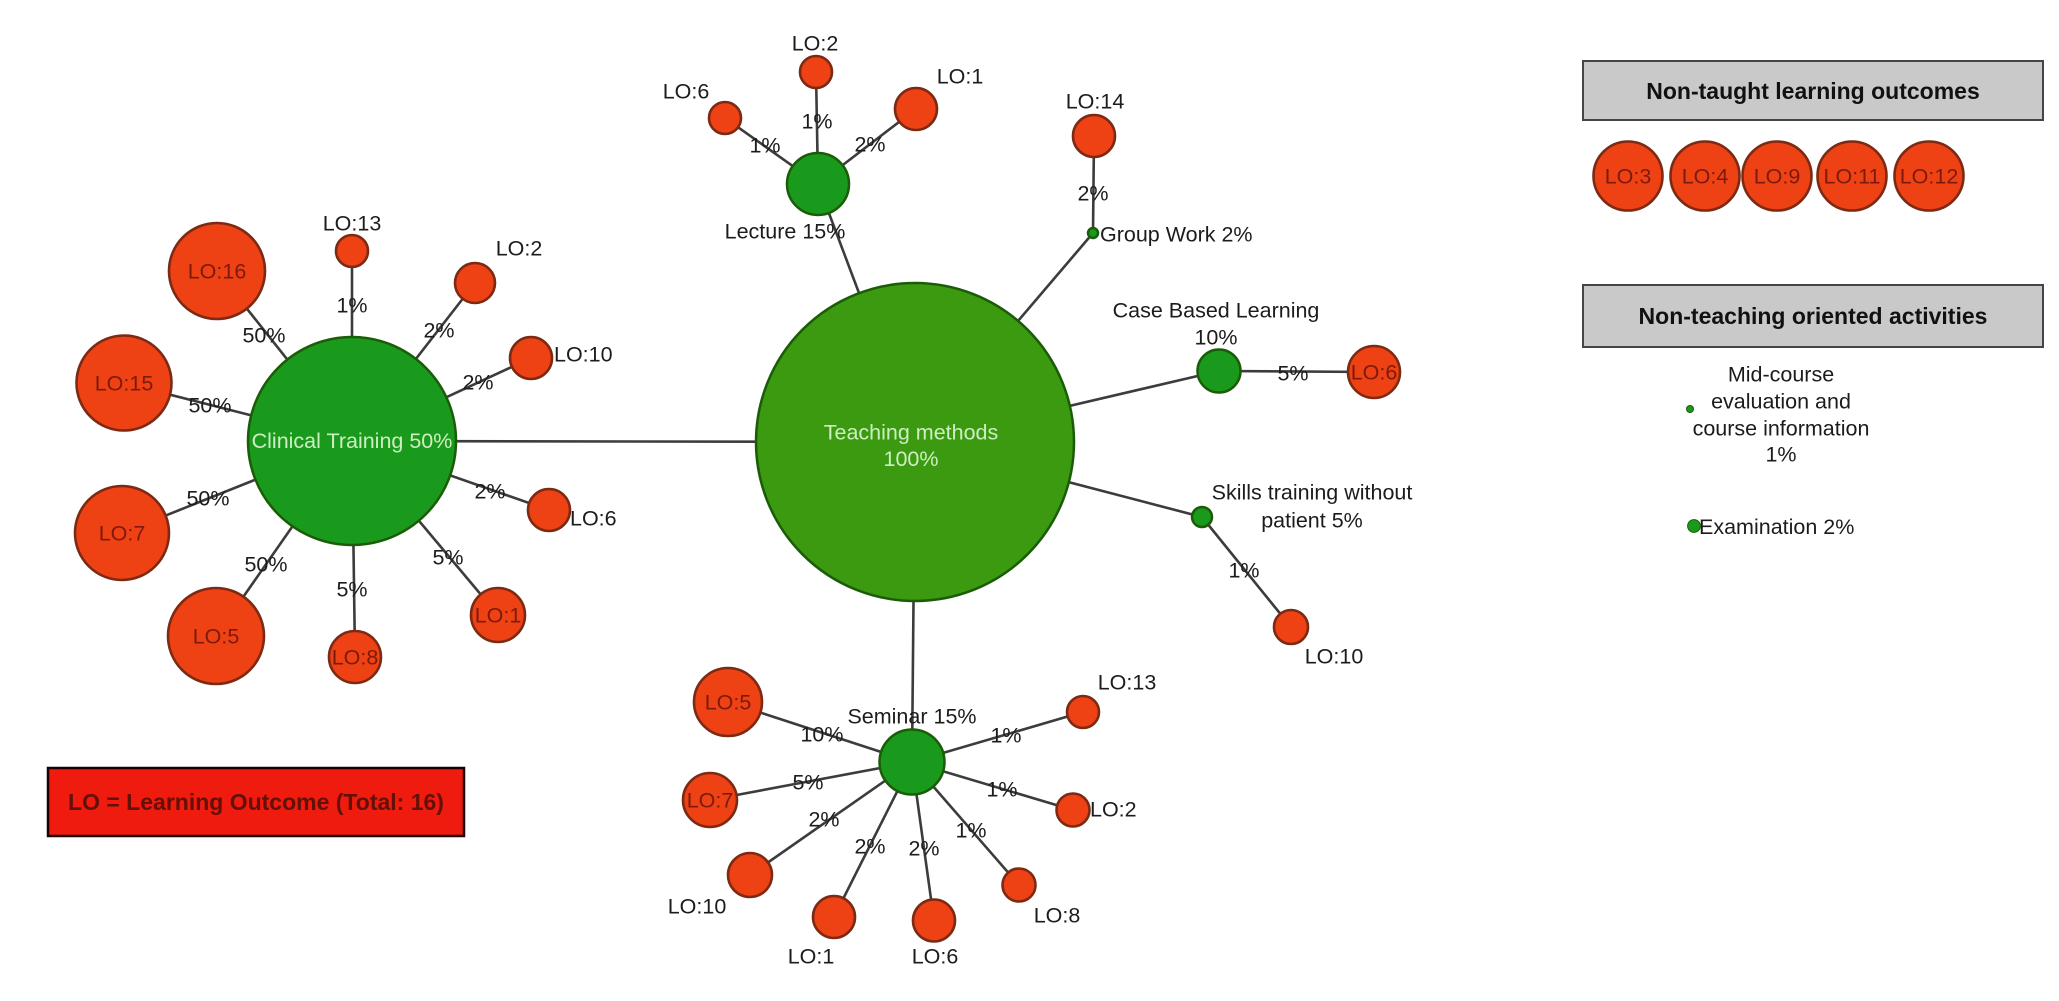 This screenshot has height=1001, width=2059. Describe the element at coordinates (1312, 493) in the screenshot. I see `svg-text: Skills training without` at that location.